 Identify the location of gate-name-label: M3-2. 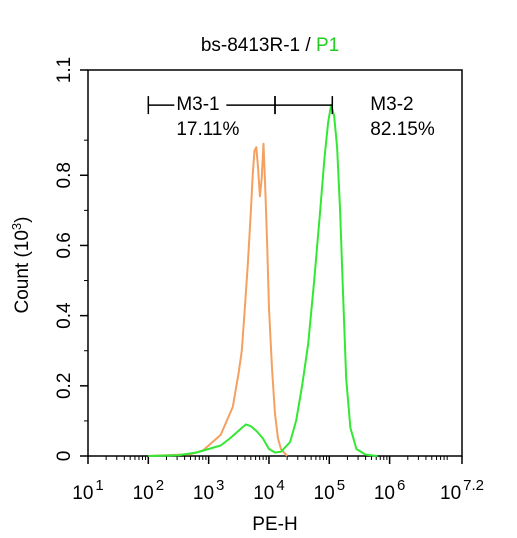
(391, 104).